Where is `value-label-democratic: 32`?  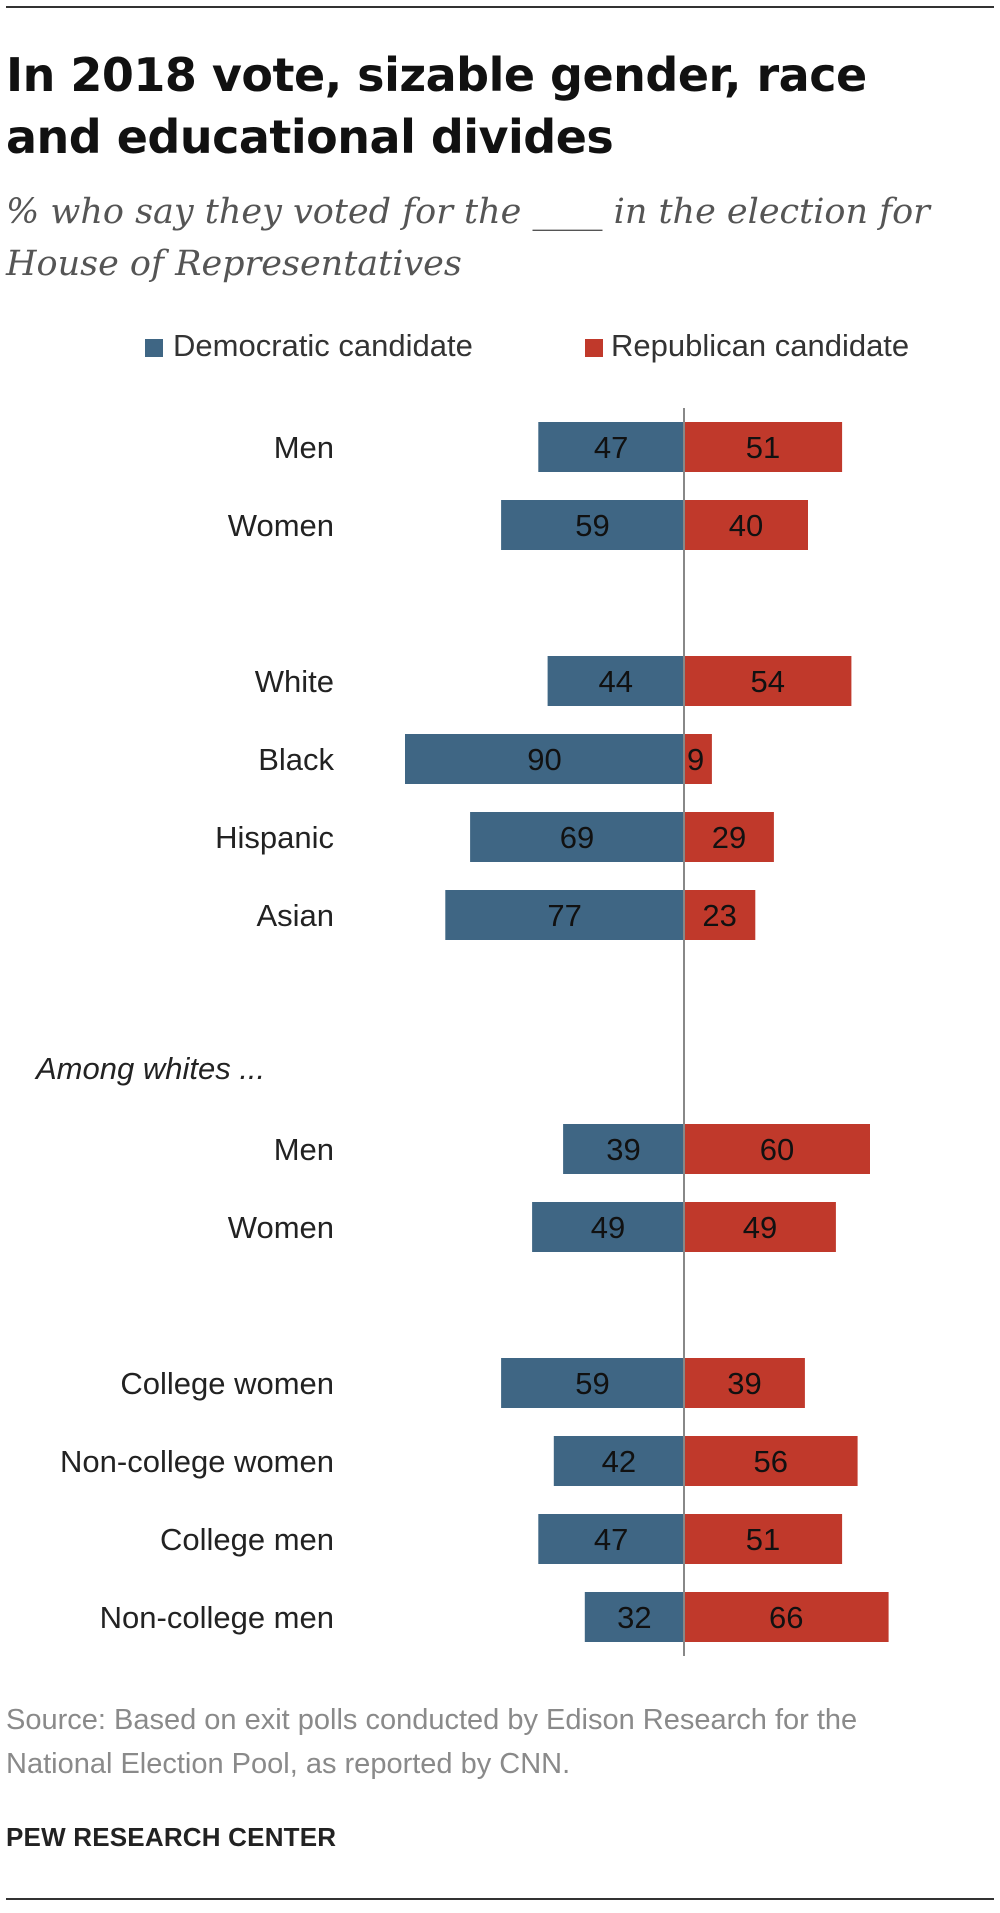 value-label-democratic: 32 is located at coordinates (634, 1617).